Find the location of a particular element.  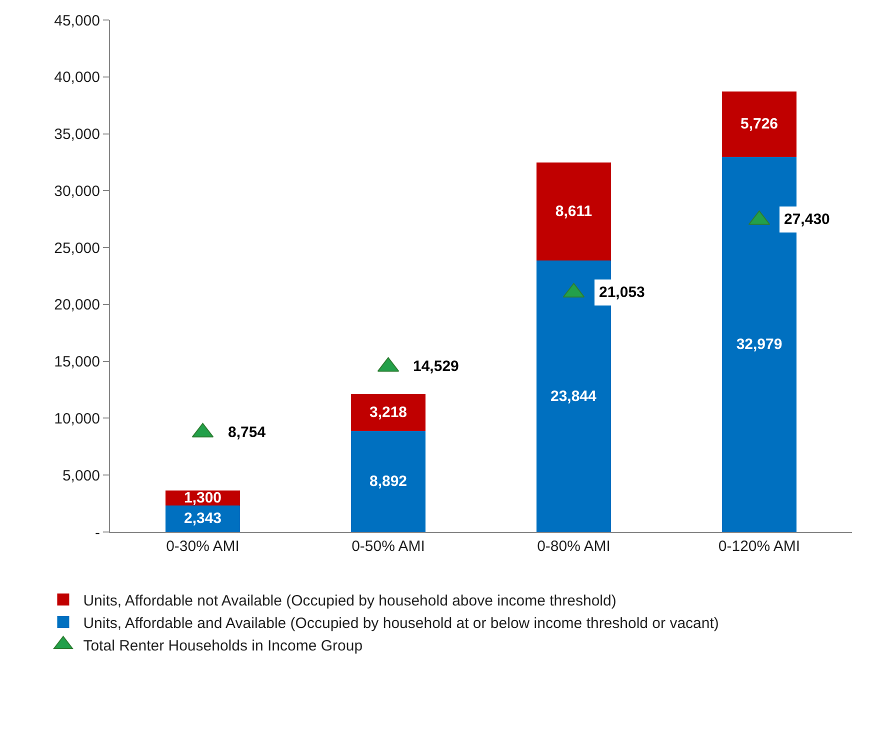

legend-label: Total Renter Households in Income Group is located at coordinates (223, 645).